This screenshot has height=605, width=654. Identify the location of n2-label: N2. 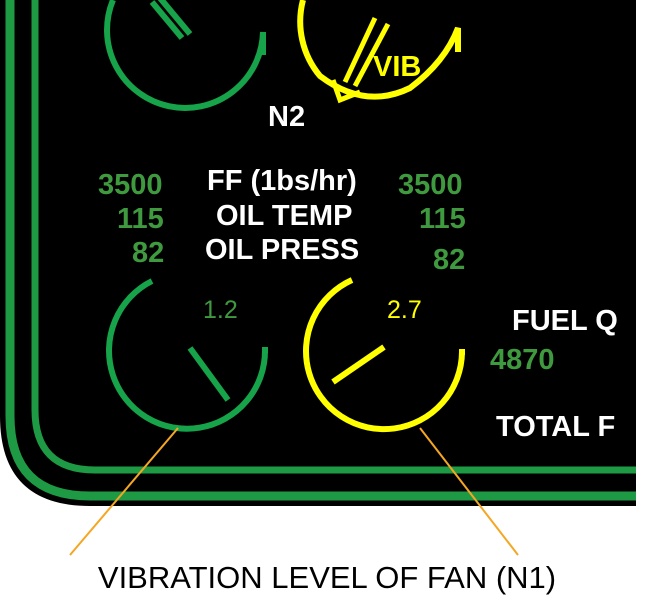
(287, 117).